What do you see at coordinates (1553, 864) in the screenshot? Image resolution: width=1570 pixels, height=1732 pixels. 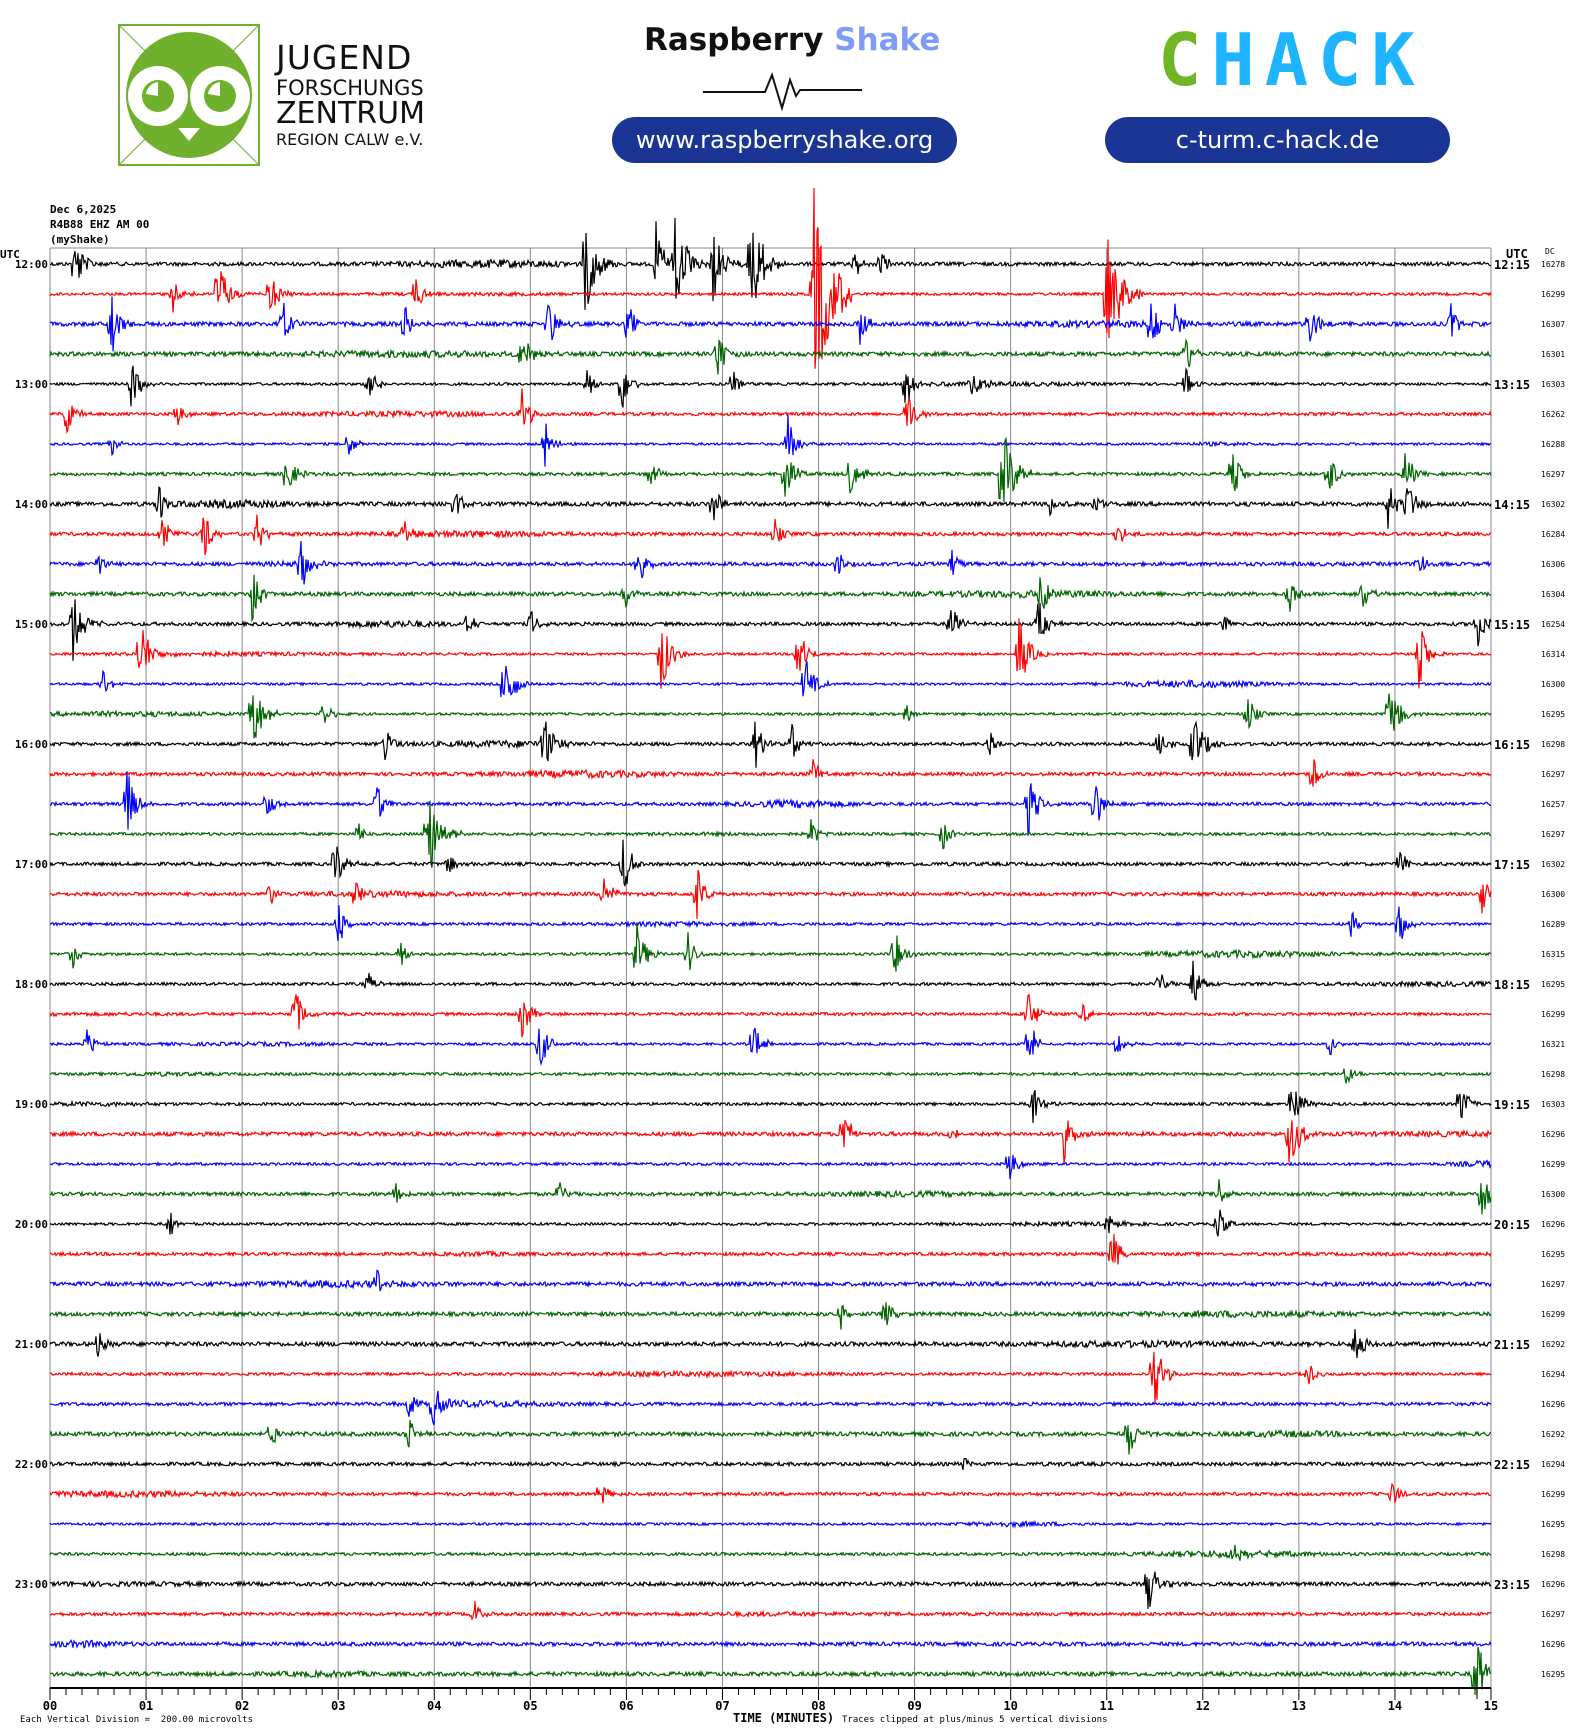 I see `dc-offset-label: 16302` at bounding box center [1553, 864].